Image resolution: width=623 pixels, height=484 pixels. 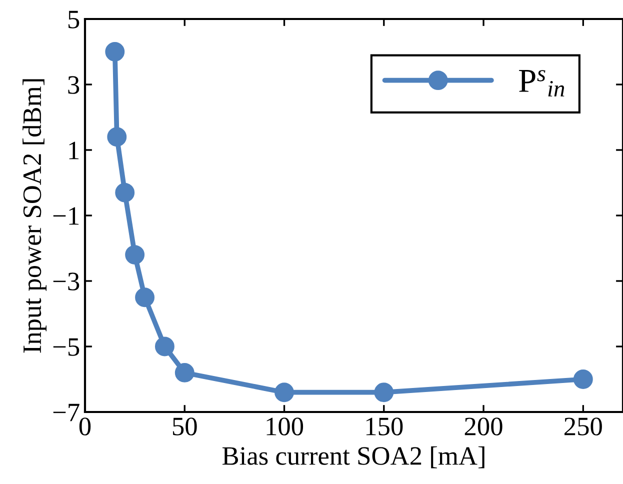 I want to click on y-tick-label: −1, so click(x=66, y=216).